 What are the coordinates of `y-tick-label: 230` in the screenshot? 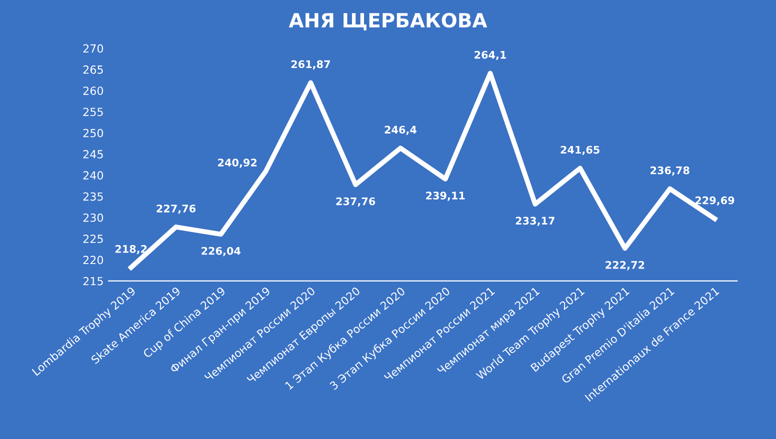 It's located at (93, 217).